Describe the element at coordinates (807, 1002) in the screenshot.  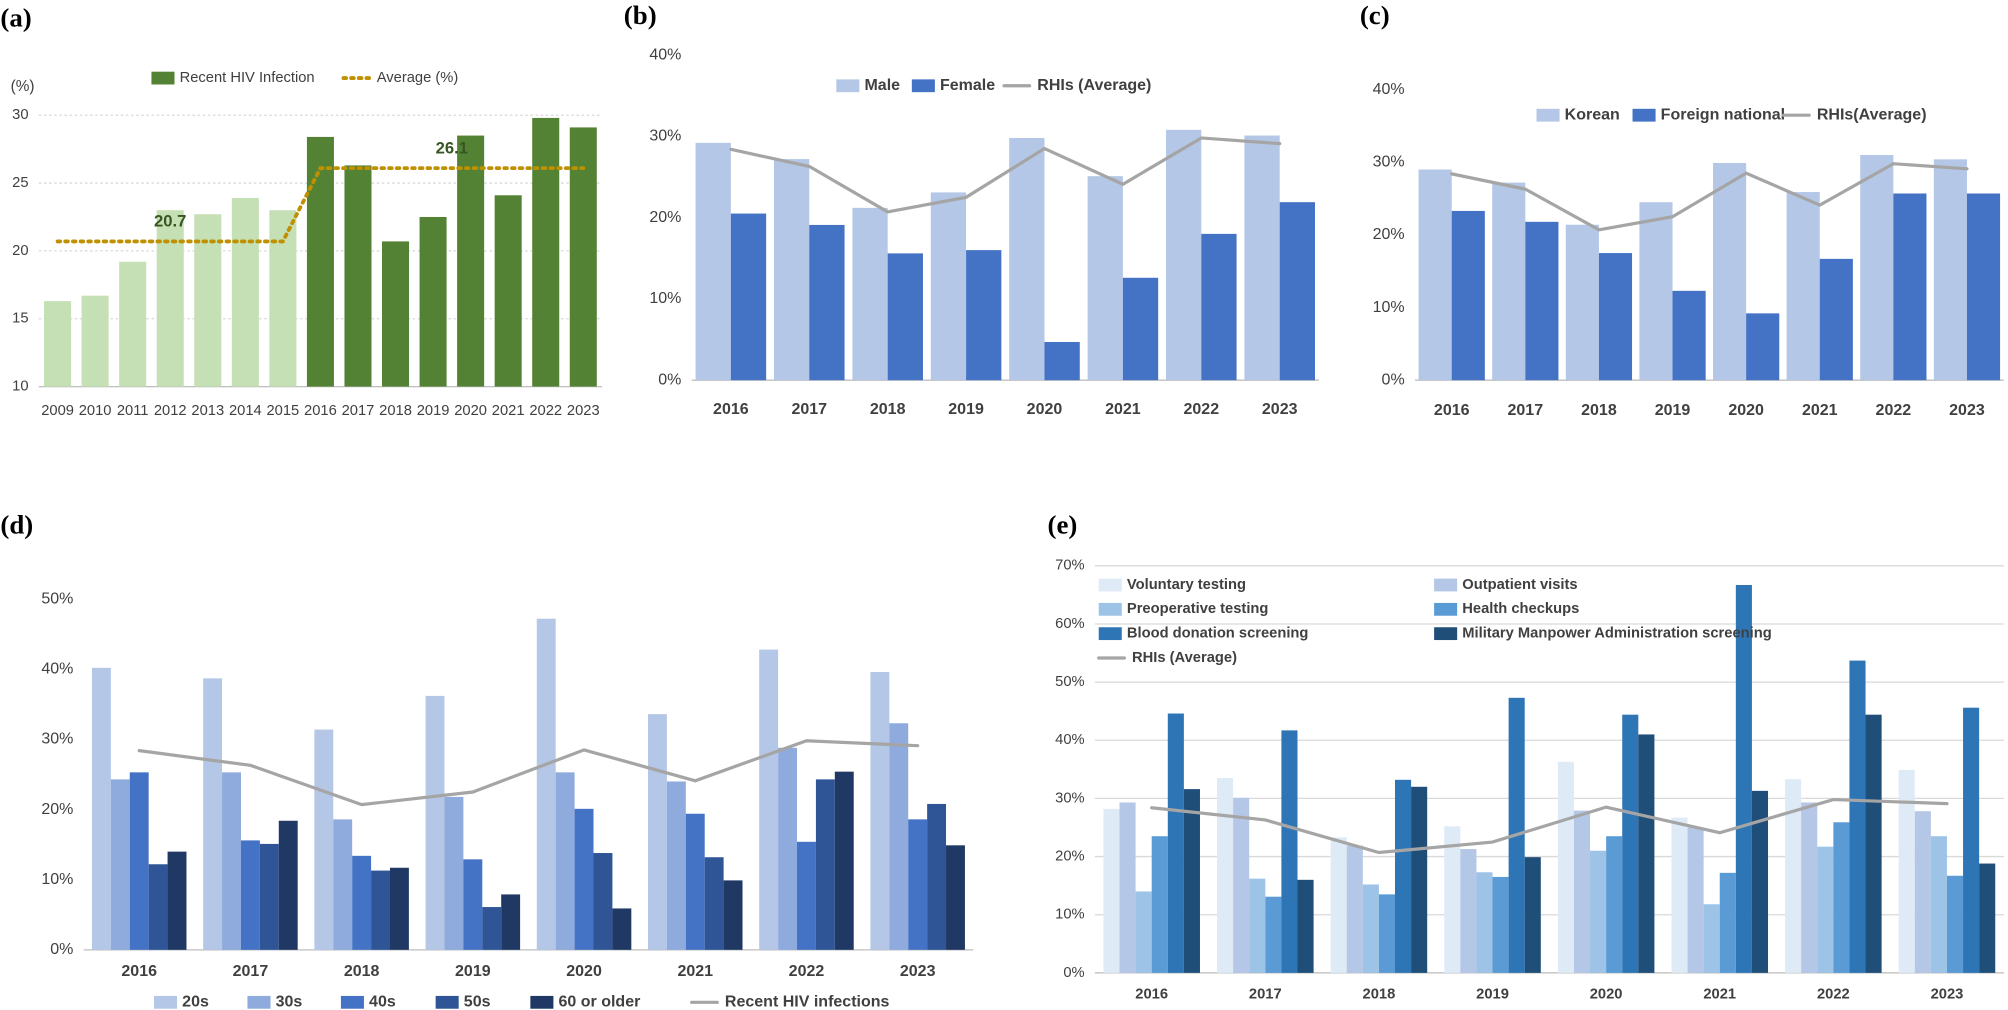
I see `legend-label: Recent HIV infections` at that location.